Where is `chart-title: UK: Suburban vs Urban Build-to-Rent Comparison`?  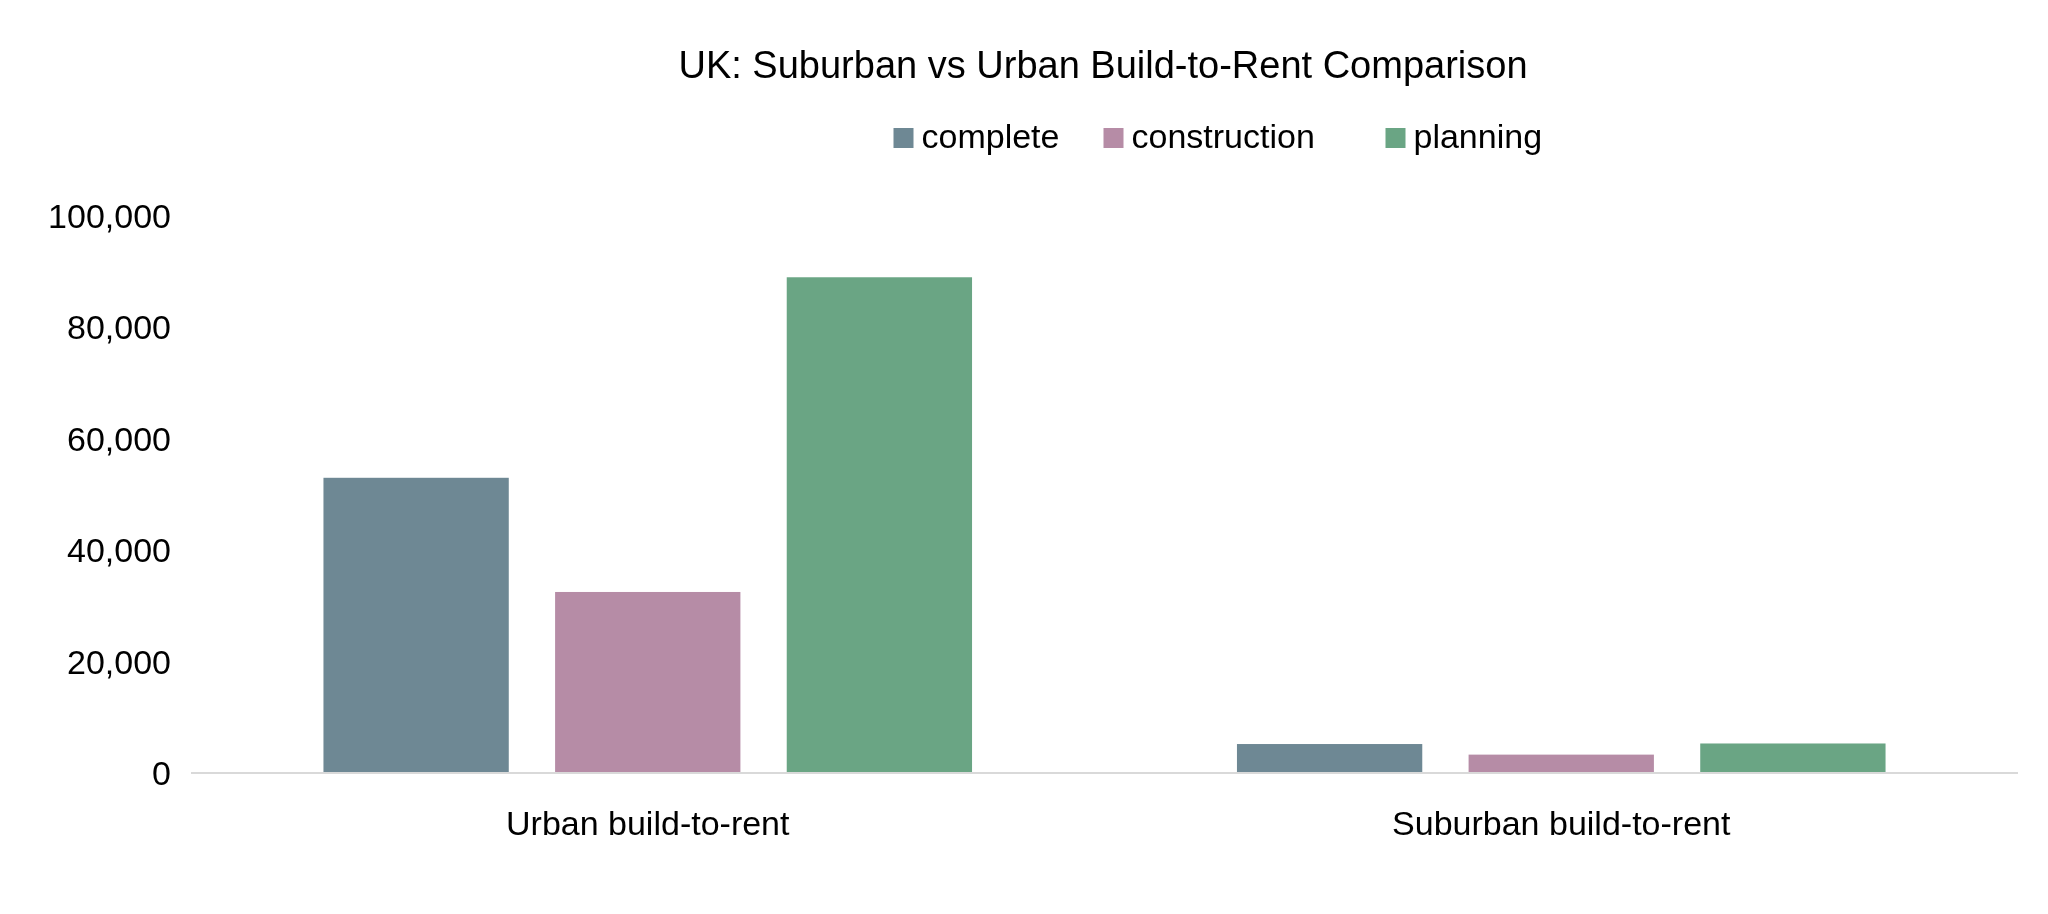 chart-title: UK: Suburban vs Urban Build-to-Rent Comparison is located at coordinates (1103, 65).